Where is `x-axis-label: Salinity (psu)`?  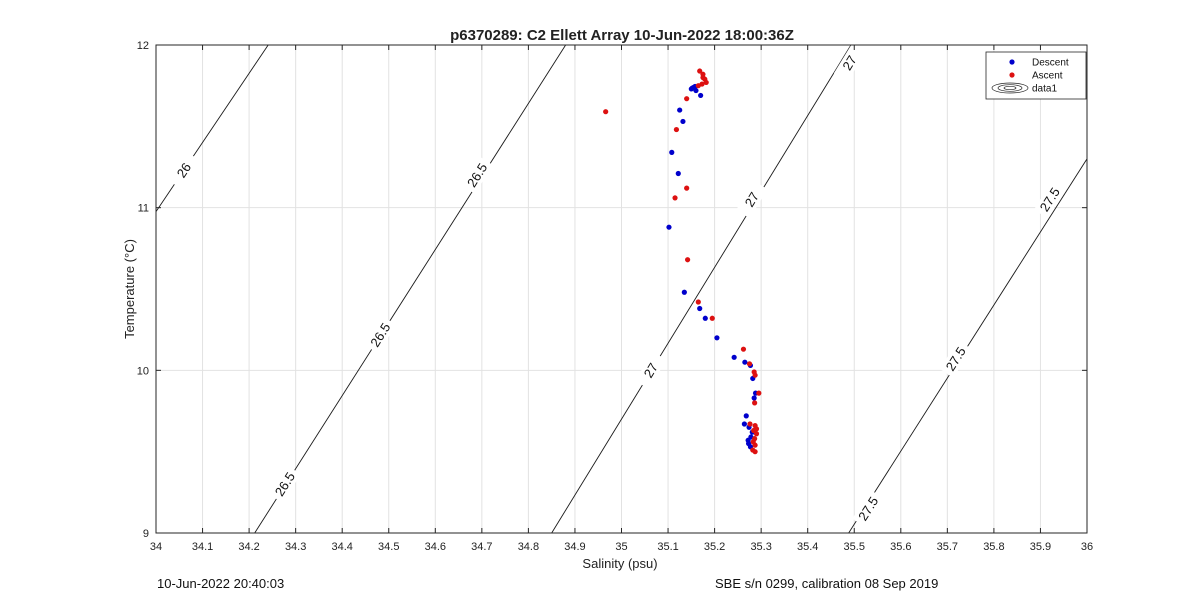
x-axis-label: Salinity (psu) is located at coordinates (619, 563).